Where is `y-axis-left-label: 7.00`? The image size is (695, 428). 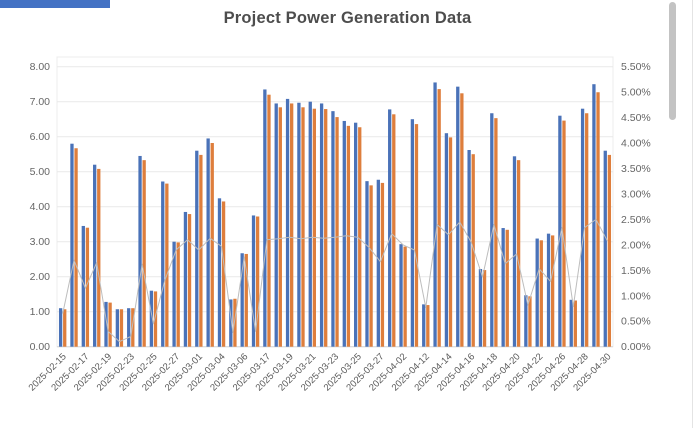
y-axis-left-label: 7.00 is located at coordinates (40, 102).